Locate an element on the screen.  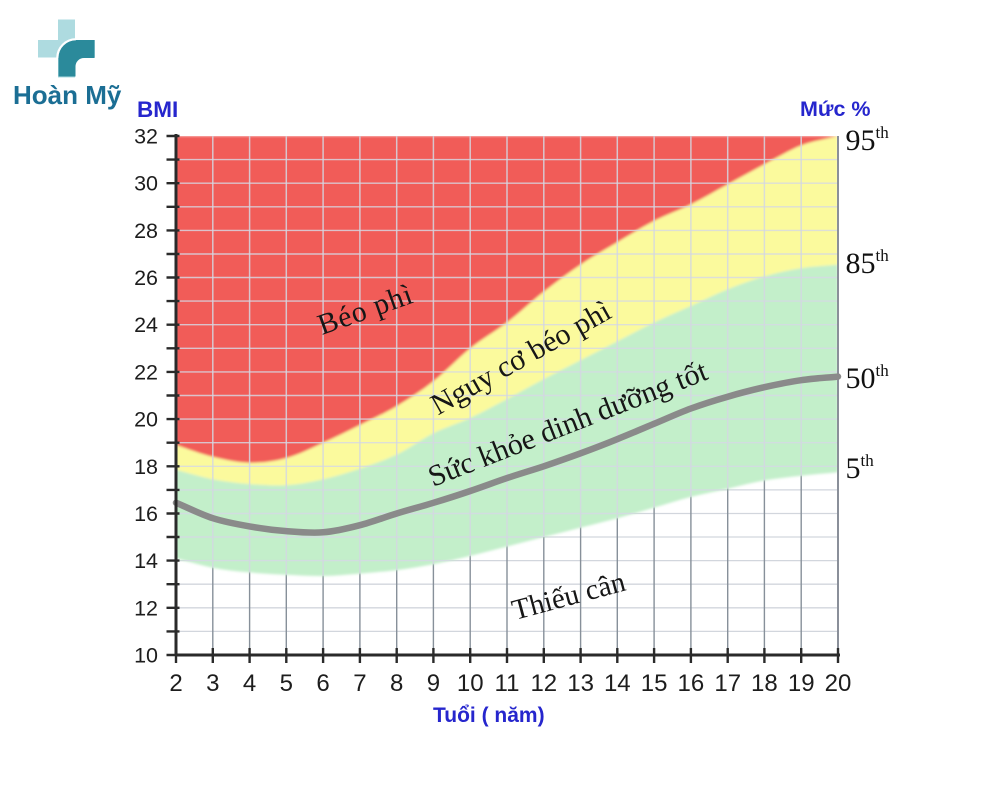
svg-text: 5 is located at coordinates (286, 683).